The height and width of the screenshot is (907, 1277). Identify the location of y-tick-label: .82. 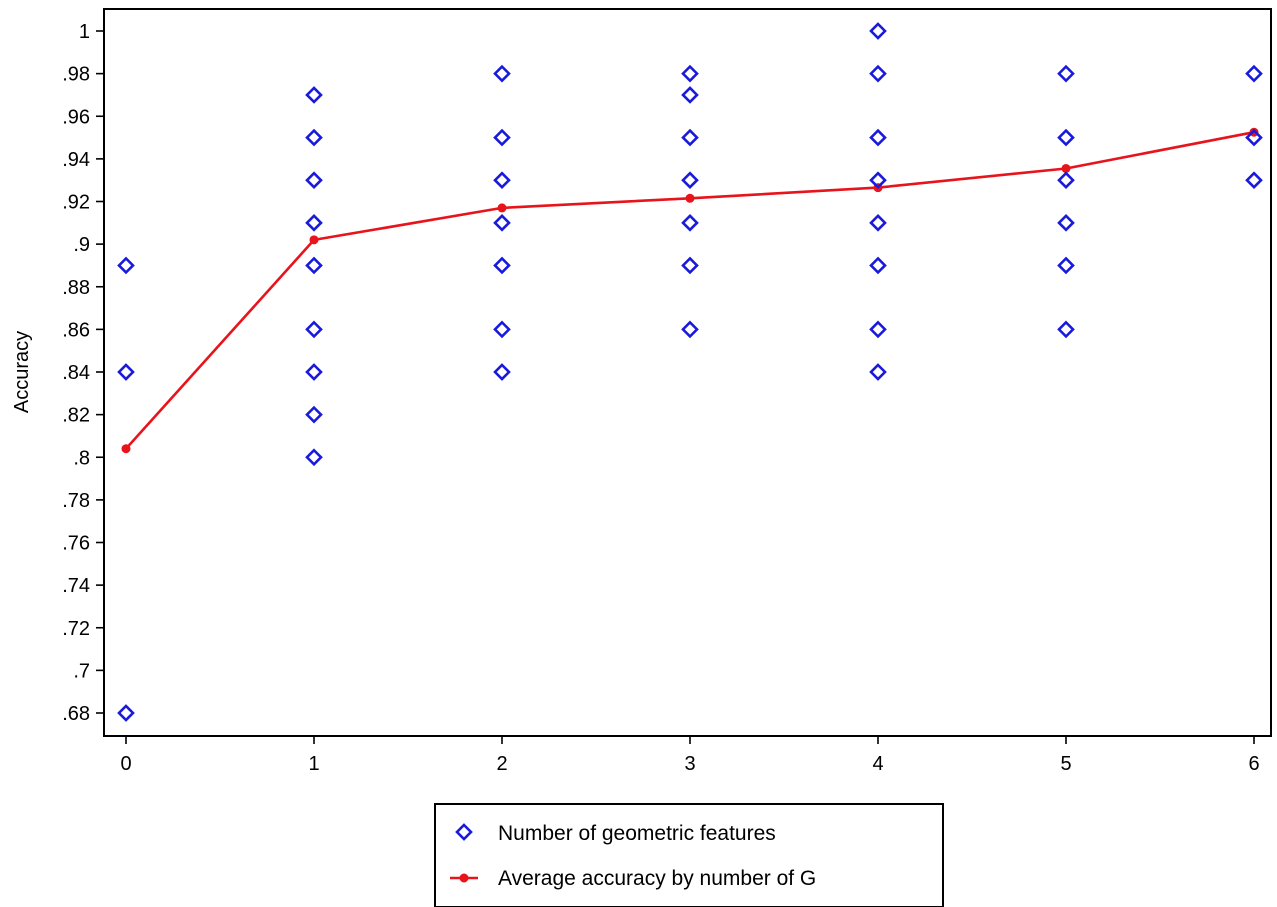
(76, 416).